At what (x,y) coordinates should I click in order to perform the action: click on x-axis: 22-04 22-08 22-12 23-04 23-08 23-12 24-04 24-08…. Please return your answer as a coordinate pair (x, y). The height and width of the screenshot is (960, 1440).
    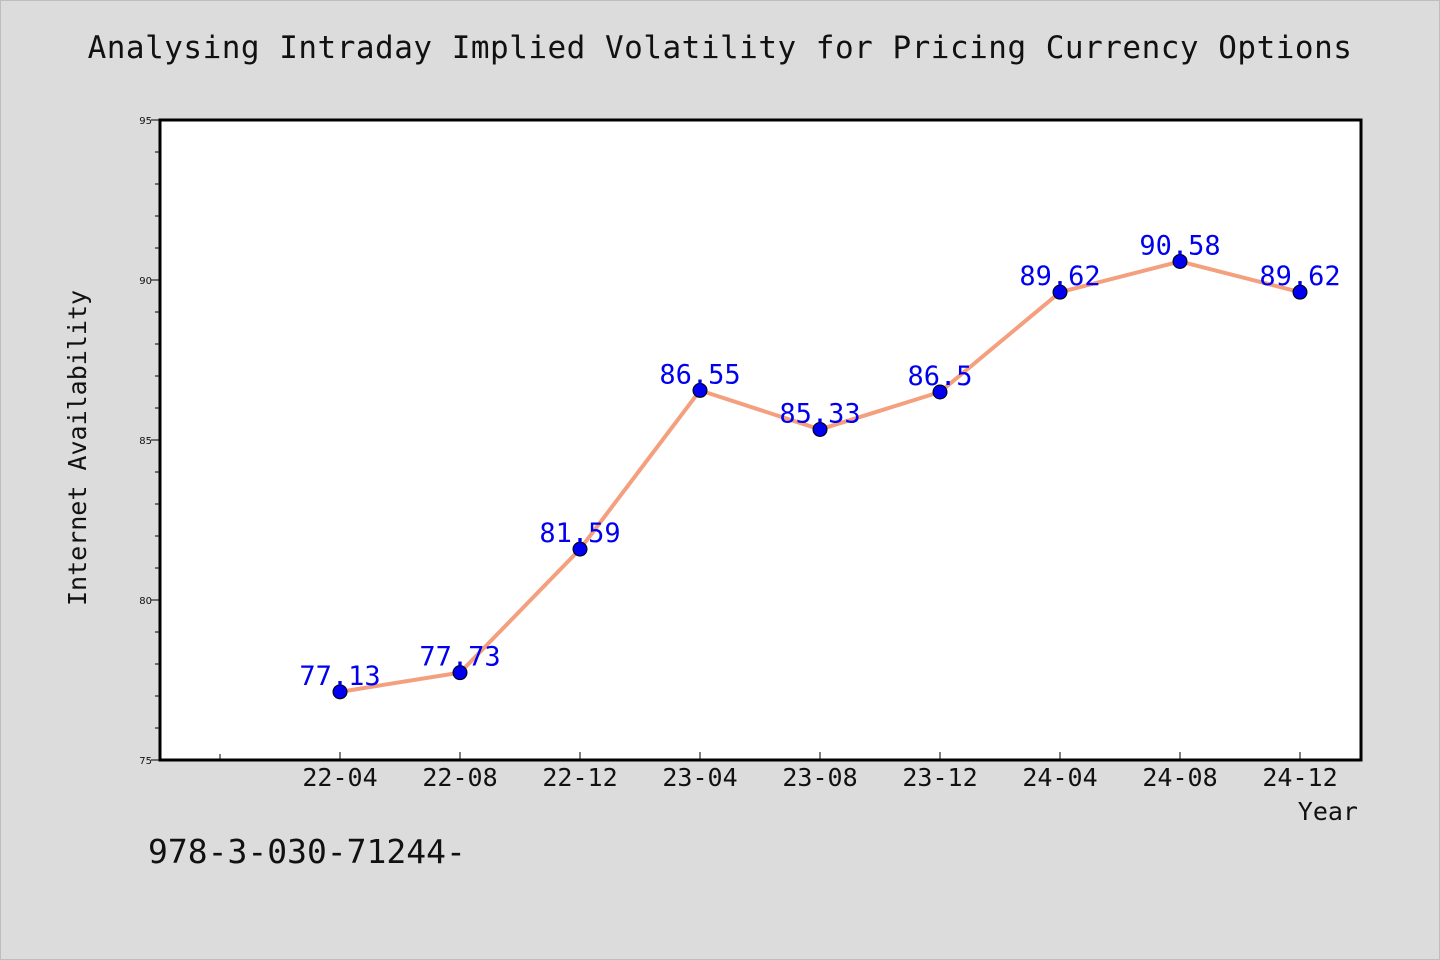
    Looking at the image, I should click on (778, 772).